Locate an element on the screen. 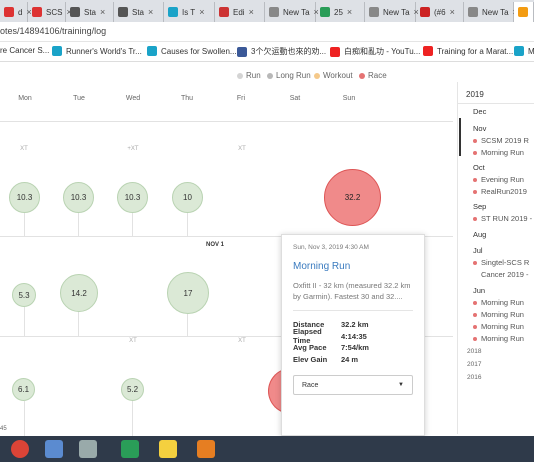 The width and height of the screenshot is (534, 462). stat-label: Avg Pace is located at coordinates (310, 348).